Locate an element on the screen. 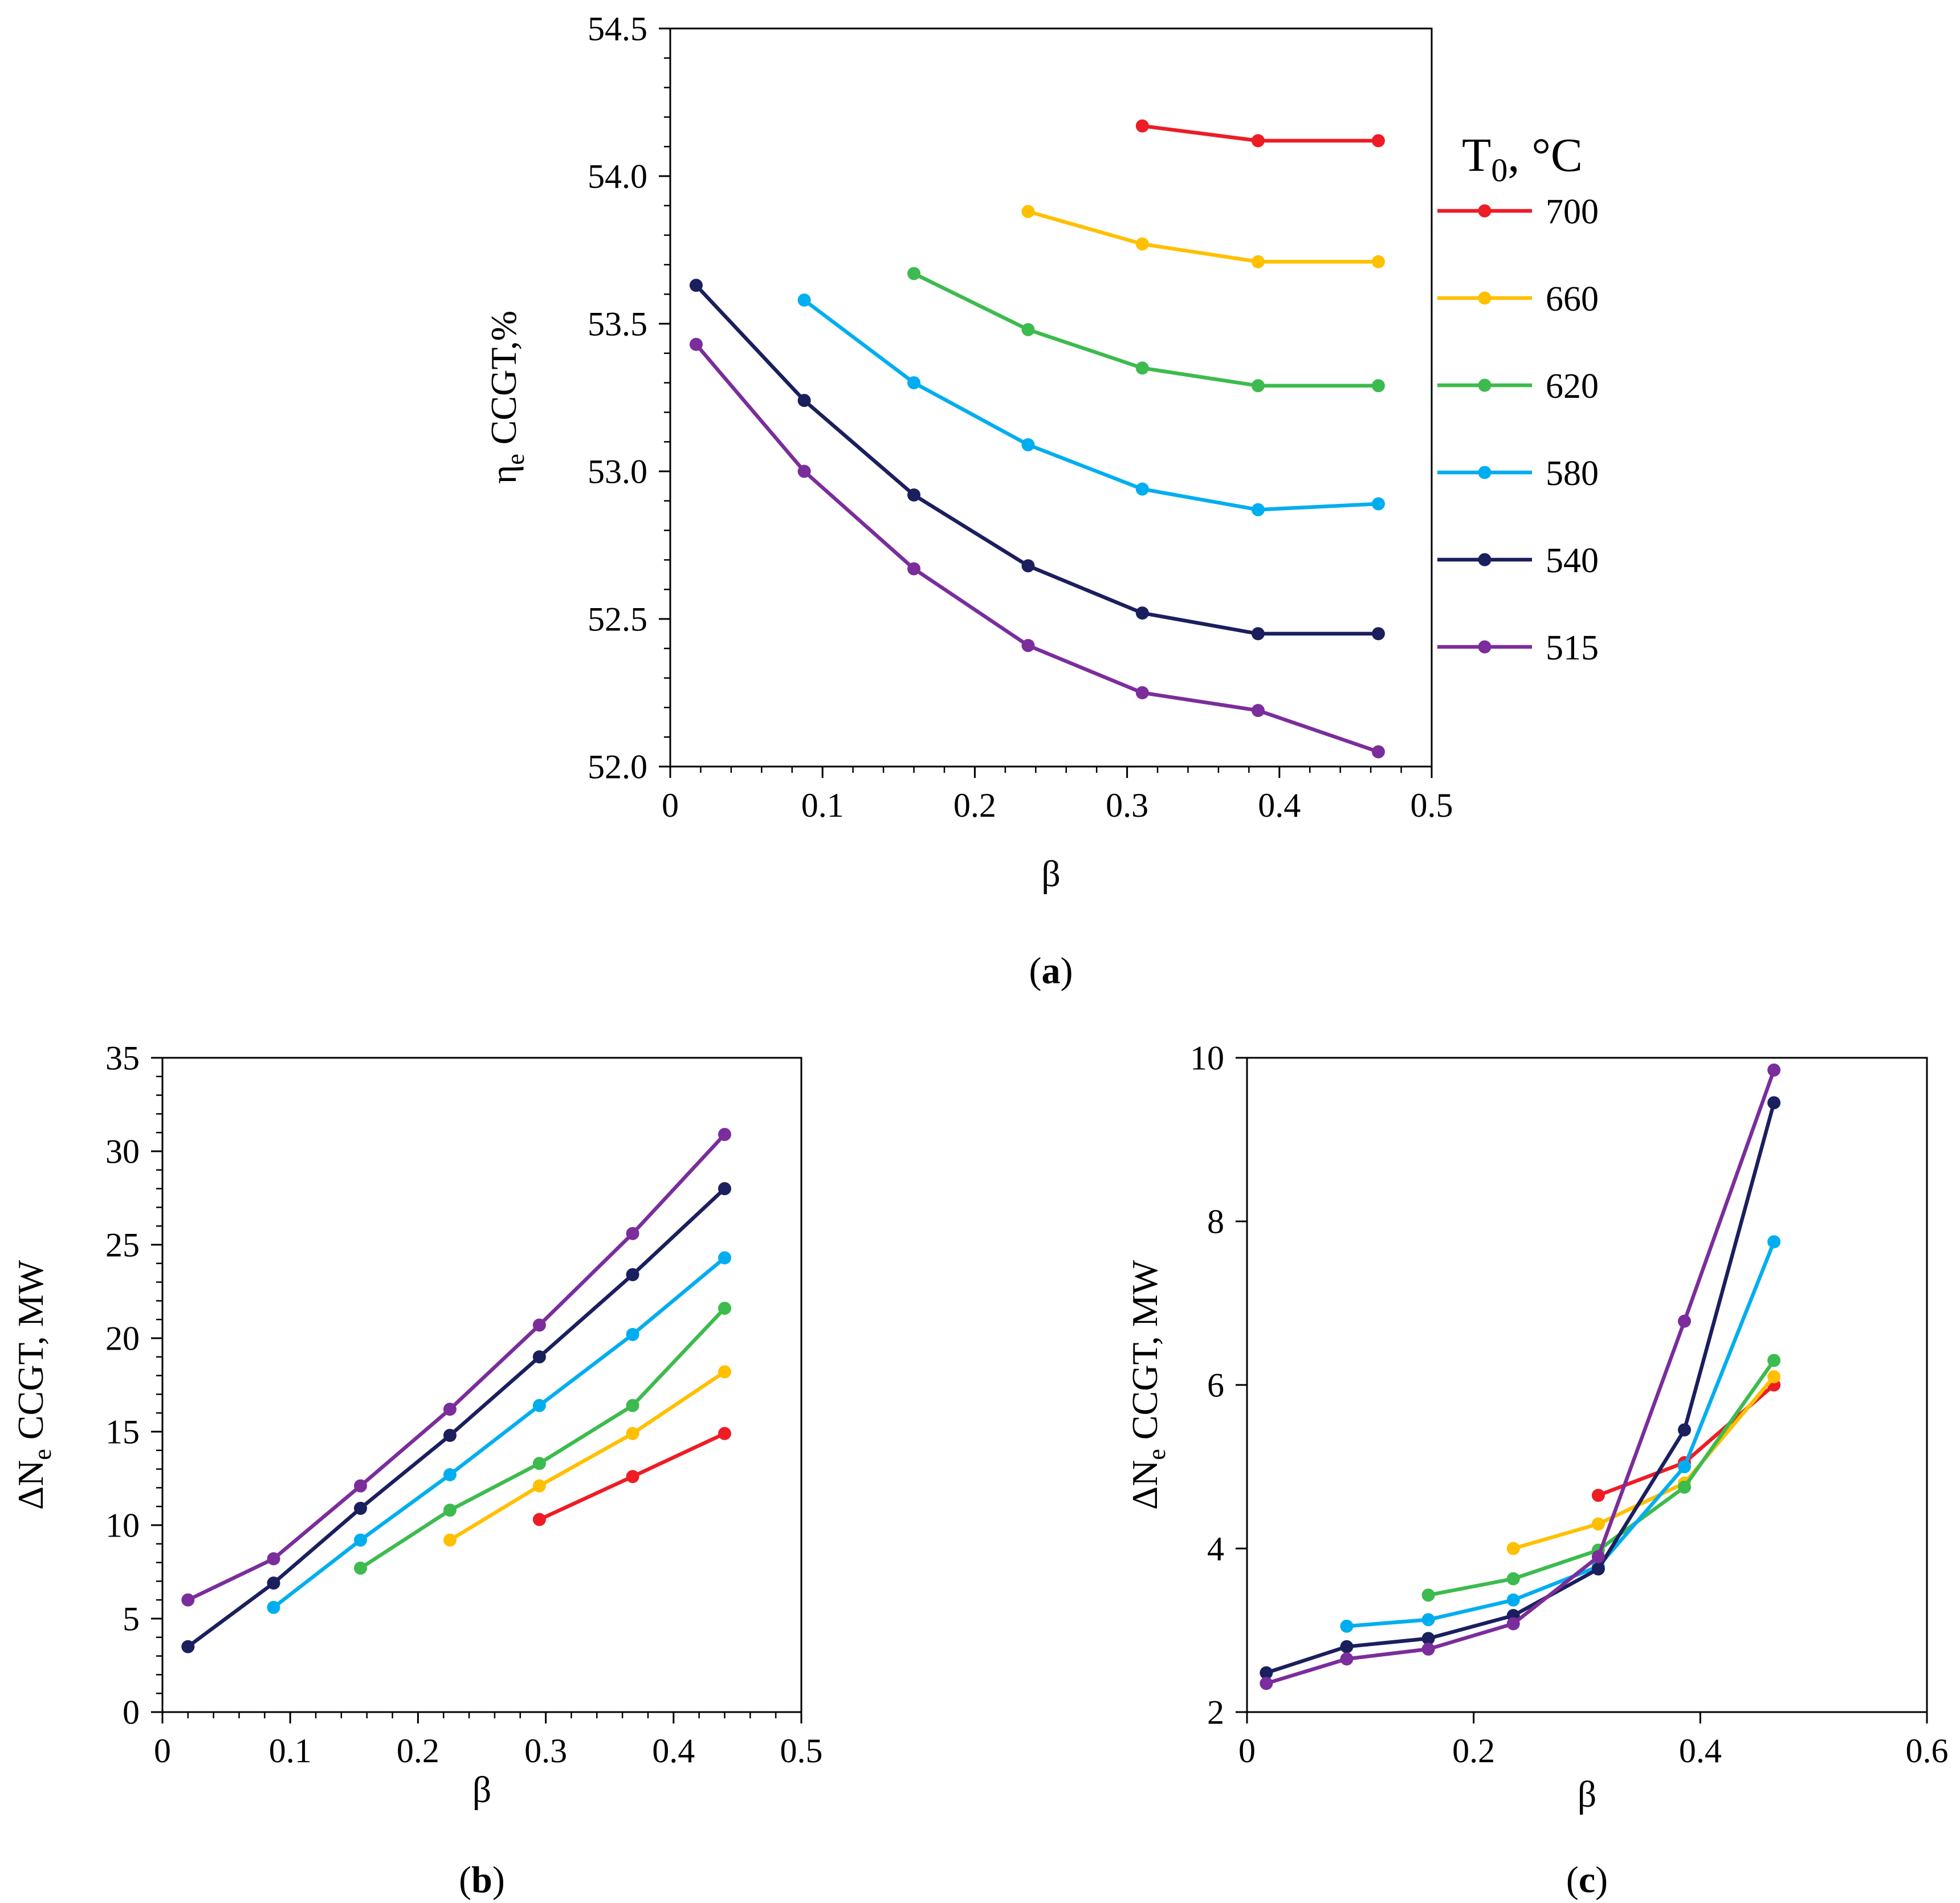  y-tick-label-c: 4 is located at coordinates (1215, 1549).